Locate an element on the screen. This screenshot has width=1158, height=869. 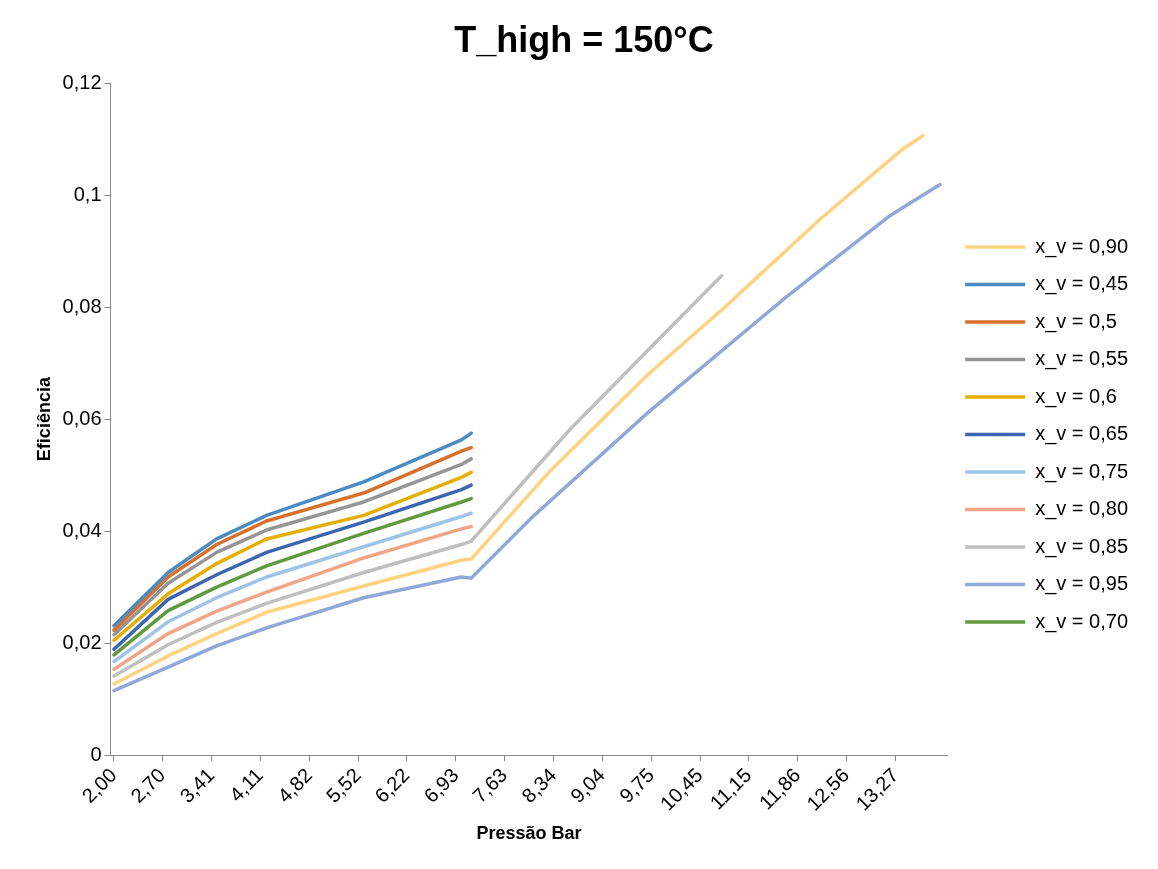
legend-label: x_v = 0,6 is located at coordinates (1076, 396).